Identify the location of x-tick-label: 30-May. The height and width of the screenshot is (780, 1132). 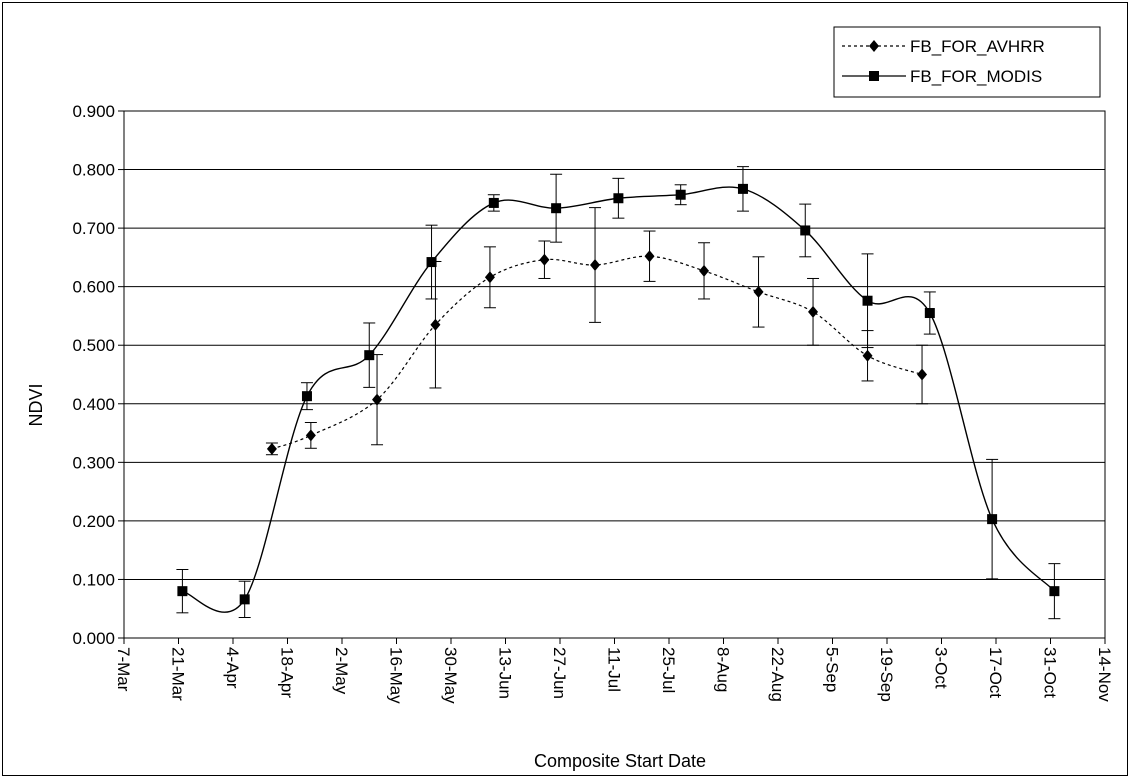
(450, 675).